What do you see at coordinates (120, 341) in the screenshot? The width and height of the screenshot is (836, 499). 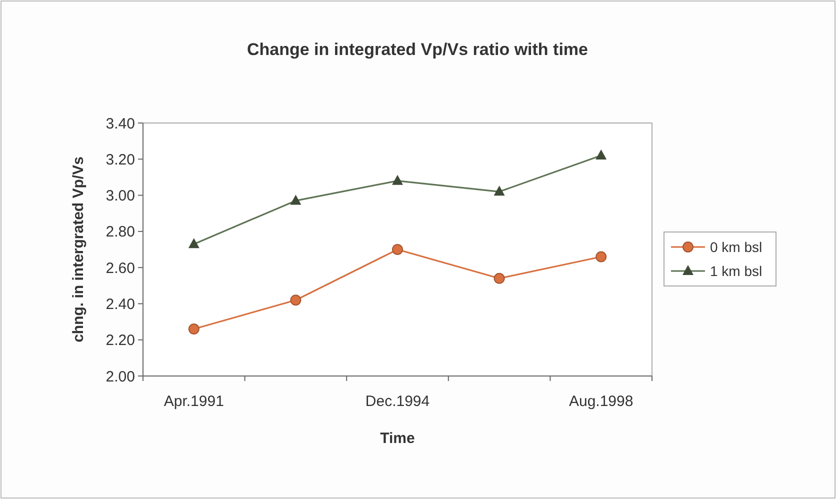 I see `y-tick-label: 2.20` at bounding box center [120, 341].